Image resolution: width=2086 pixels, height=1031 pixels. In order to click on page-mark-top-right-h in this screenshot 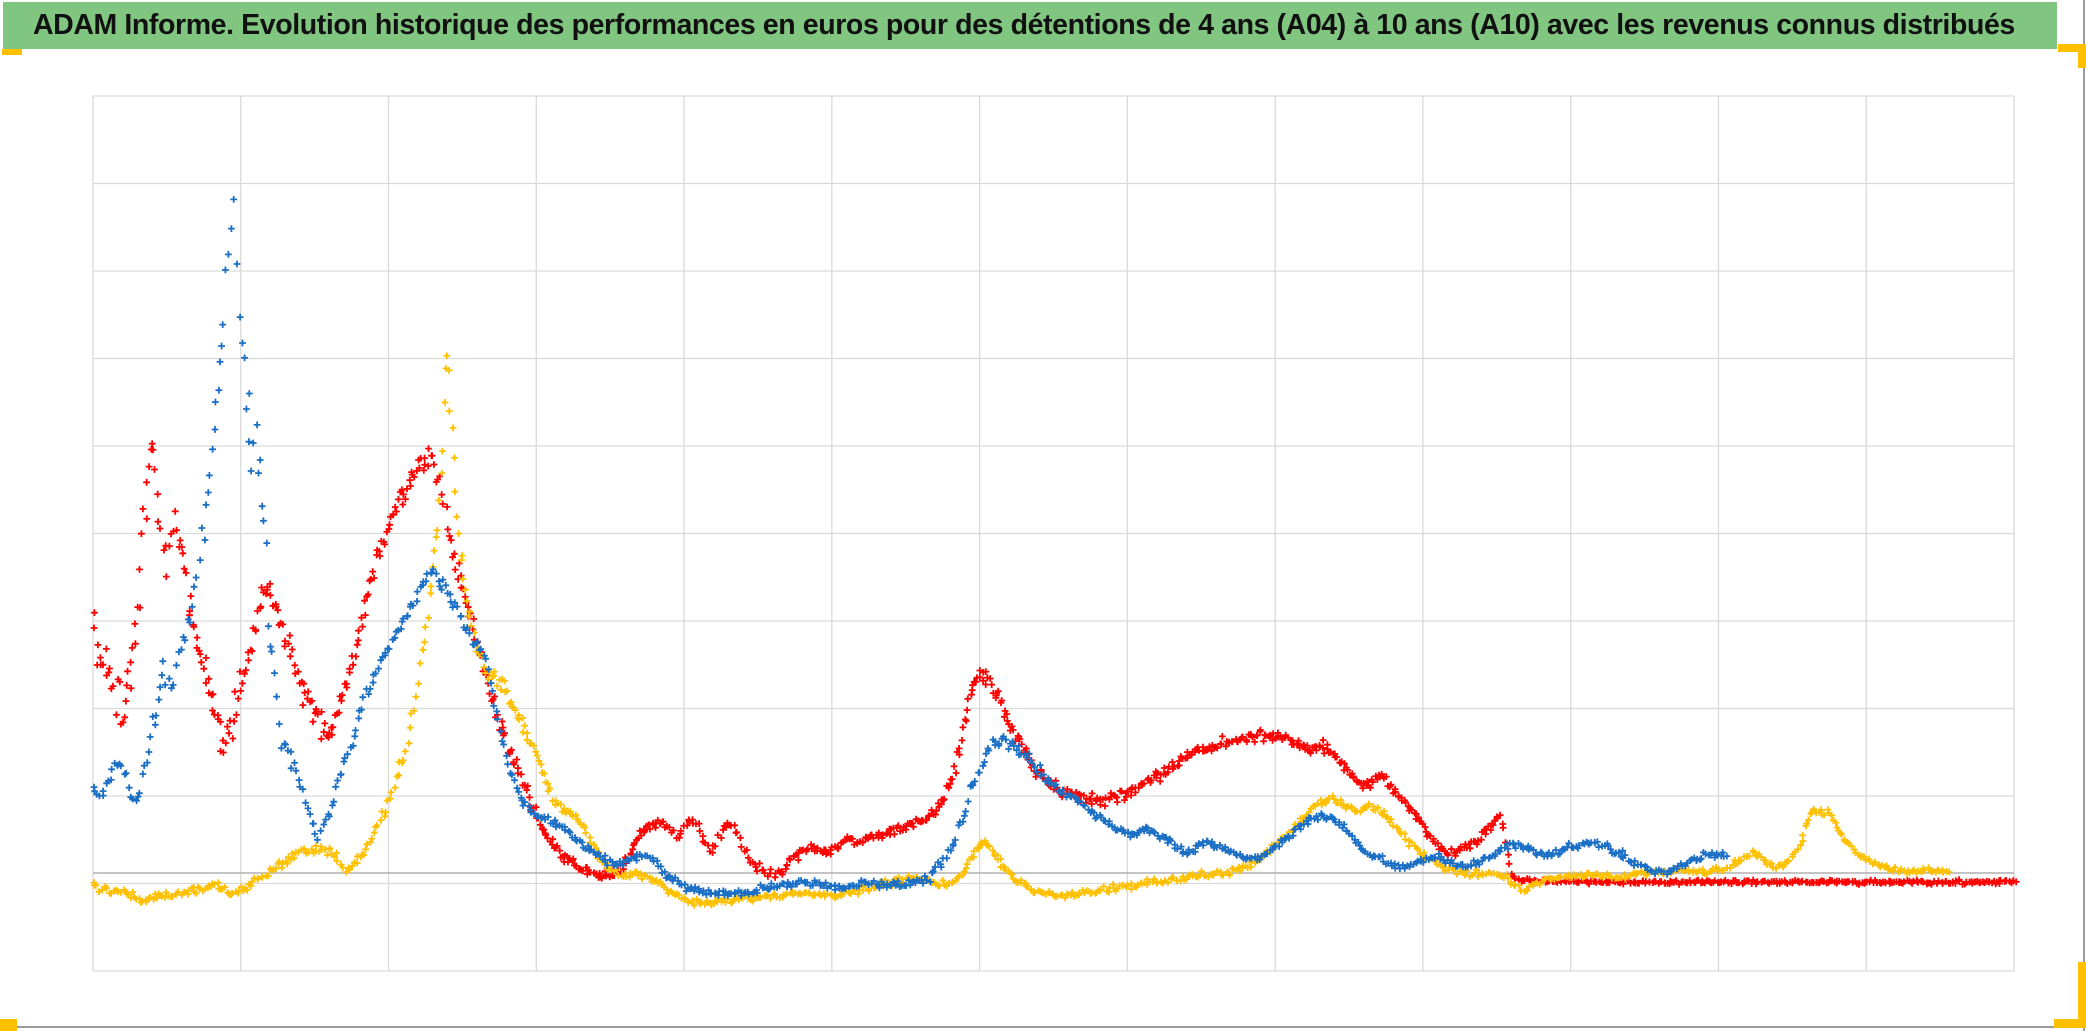, I will do `click(2072, 48)`.